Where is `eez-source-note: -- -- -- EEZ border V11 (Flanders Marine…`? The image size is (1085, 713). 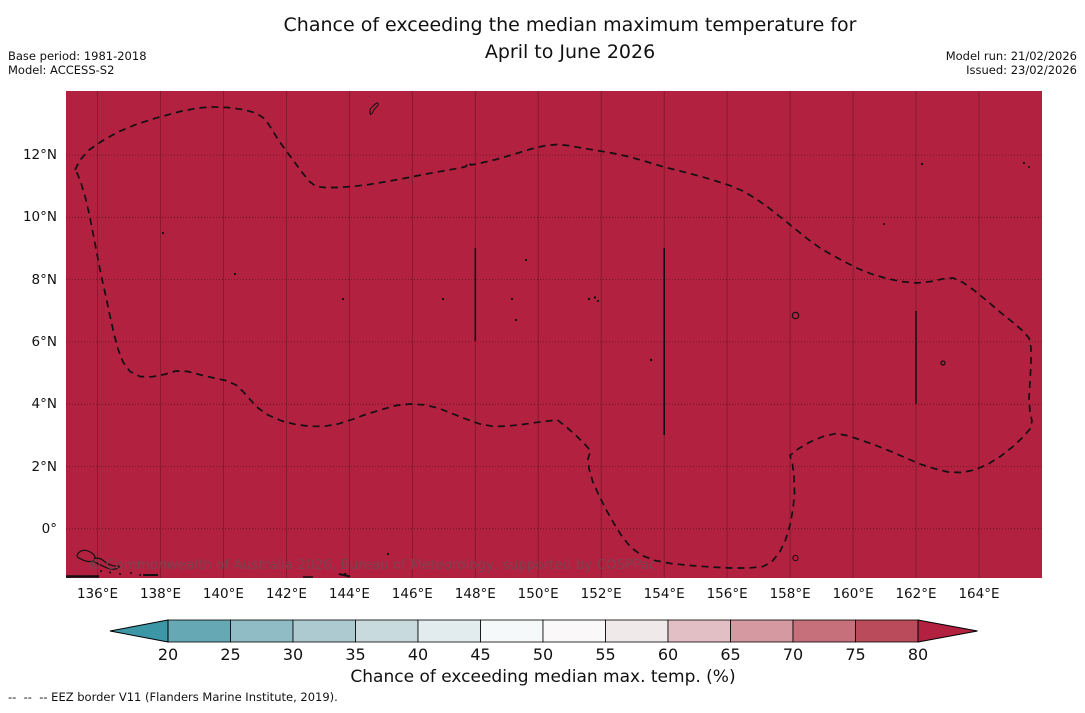
eez-source-note: -- -- -- EEZ border V11 (Flanders Marine… is located at coordinates (173, 697).